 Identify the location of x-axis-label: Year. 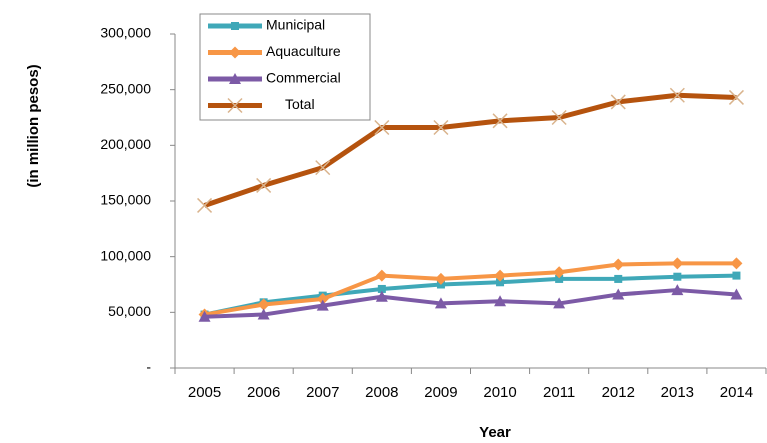
(495, 432).